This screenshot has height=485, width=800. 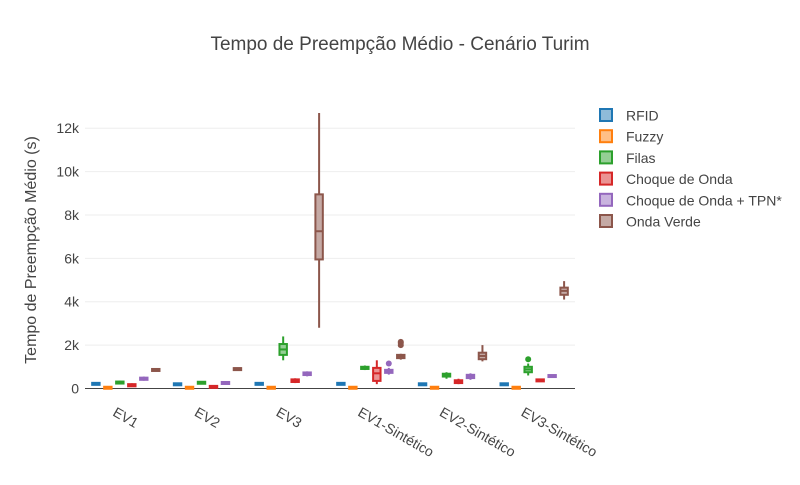 I want to click on legend-item: RFID, so click(x=629, y=116).